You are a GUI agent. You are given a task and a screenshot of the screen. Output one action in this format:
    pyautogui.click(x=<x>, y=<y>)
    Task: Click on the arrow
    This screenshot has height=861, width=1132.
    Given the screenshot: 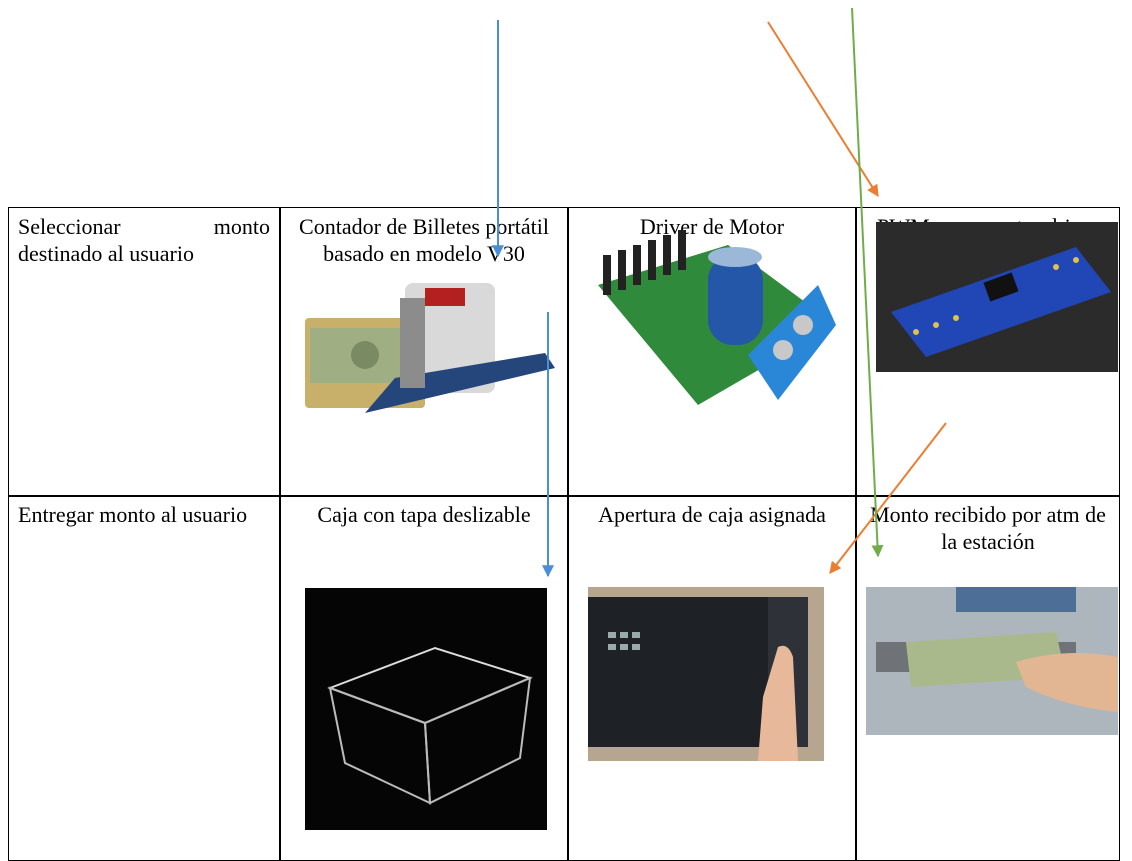 What is the action you would take?
    pyautogui.click(x=823, y=109)
    